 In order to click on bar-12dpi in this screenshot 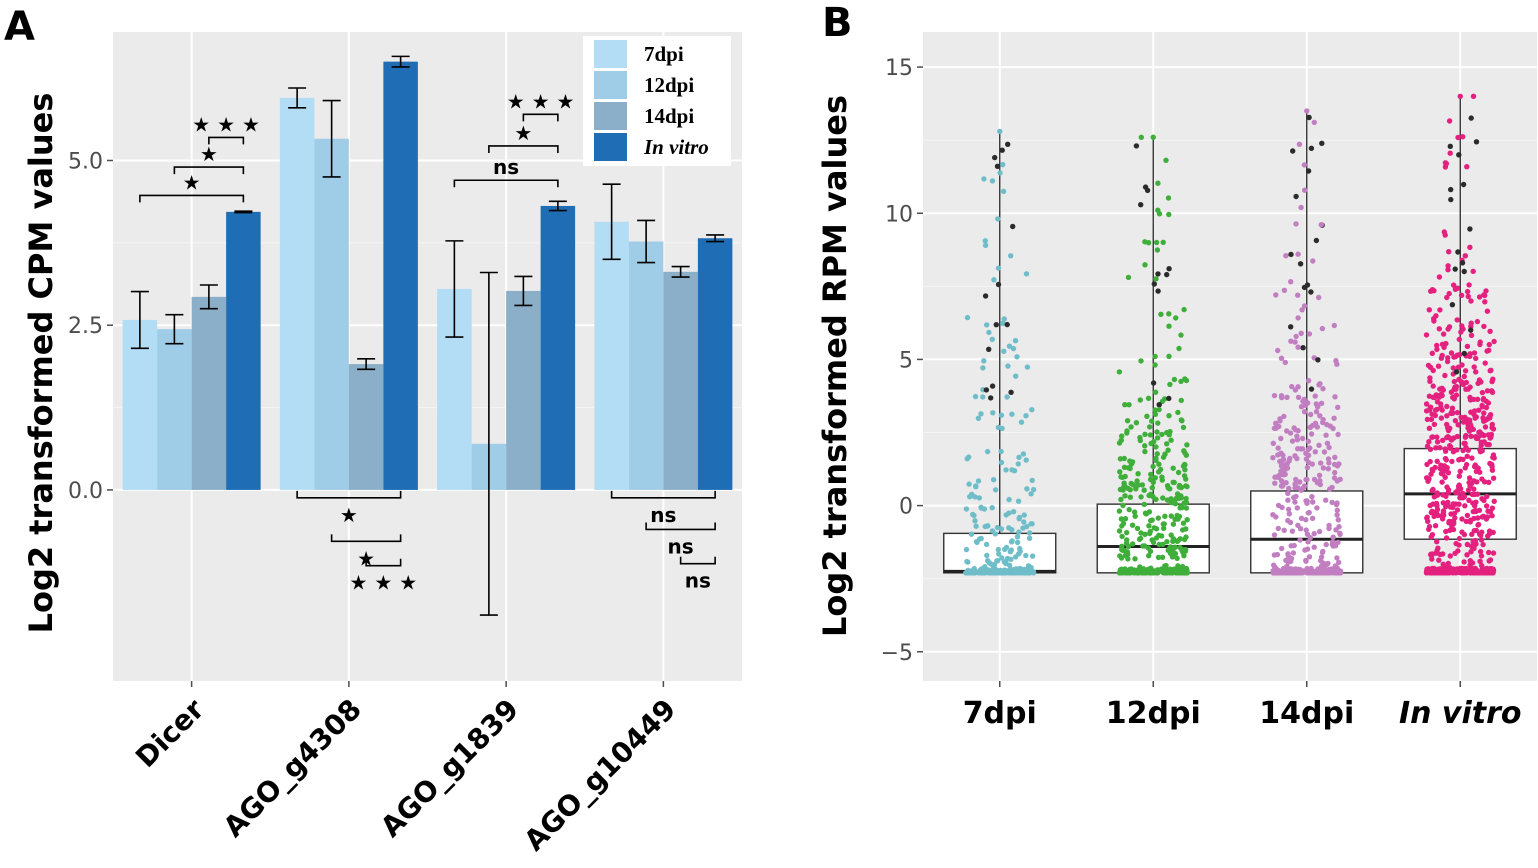, I will do `click(646, 365)`.